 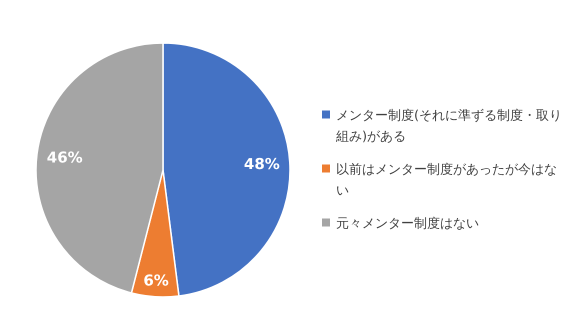 I want to click on legend-label: メンター制度(それに準ずる制度・取り組み)がある, so click(x=448, y=126).